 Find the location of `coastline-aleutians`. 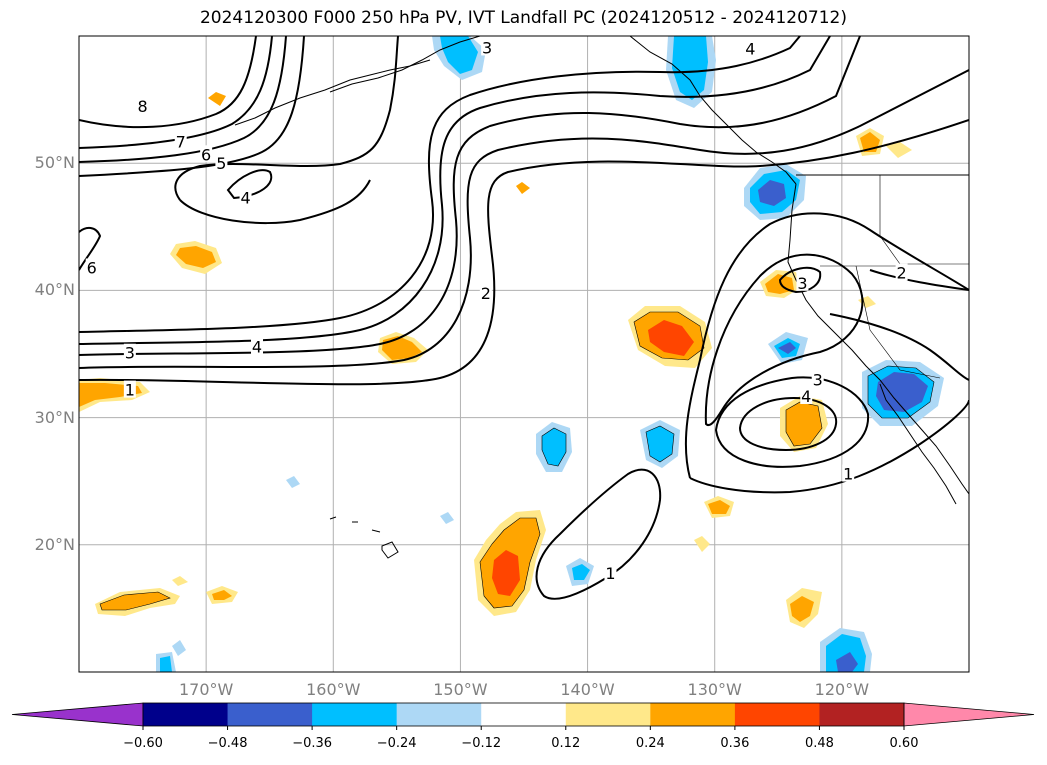

coastline-aleutians is located at coordinates (332, 92).